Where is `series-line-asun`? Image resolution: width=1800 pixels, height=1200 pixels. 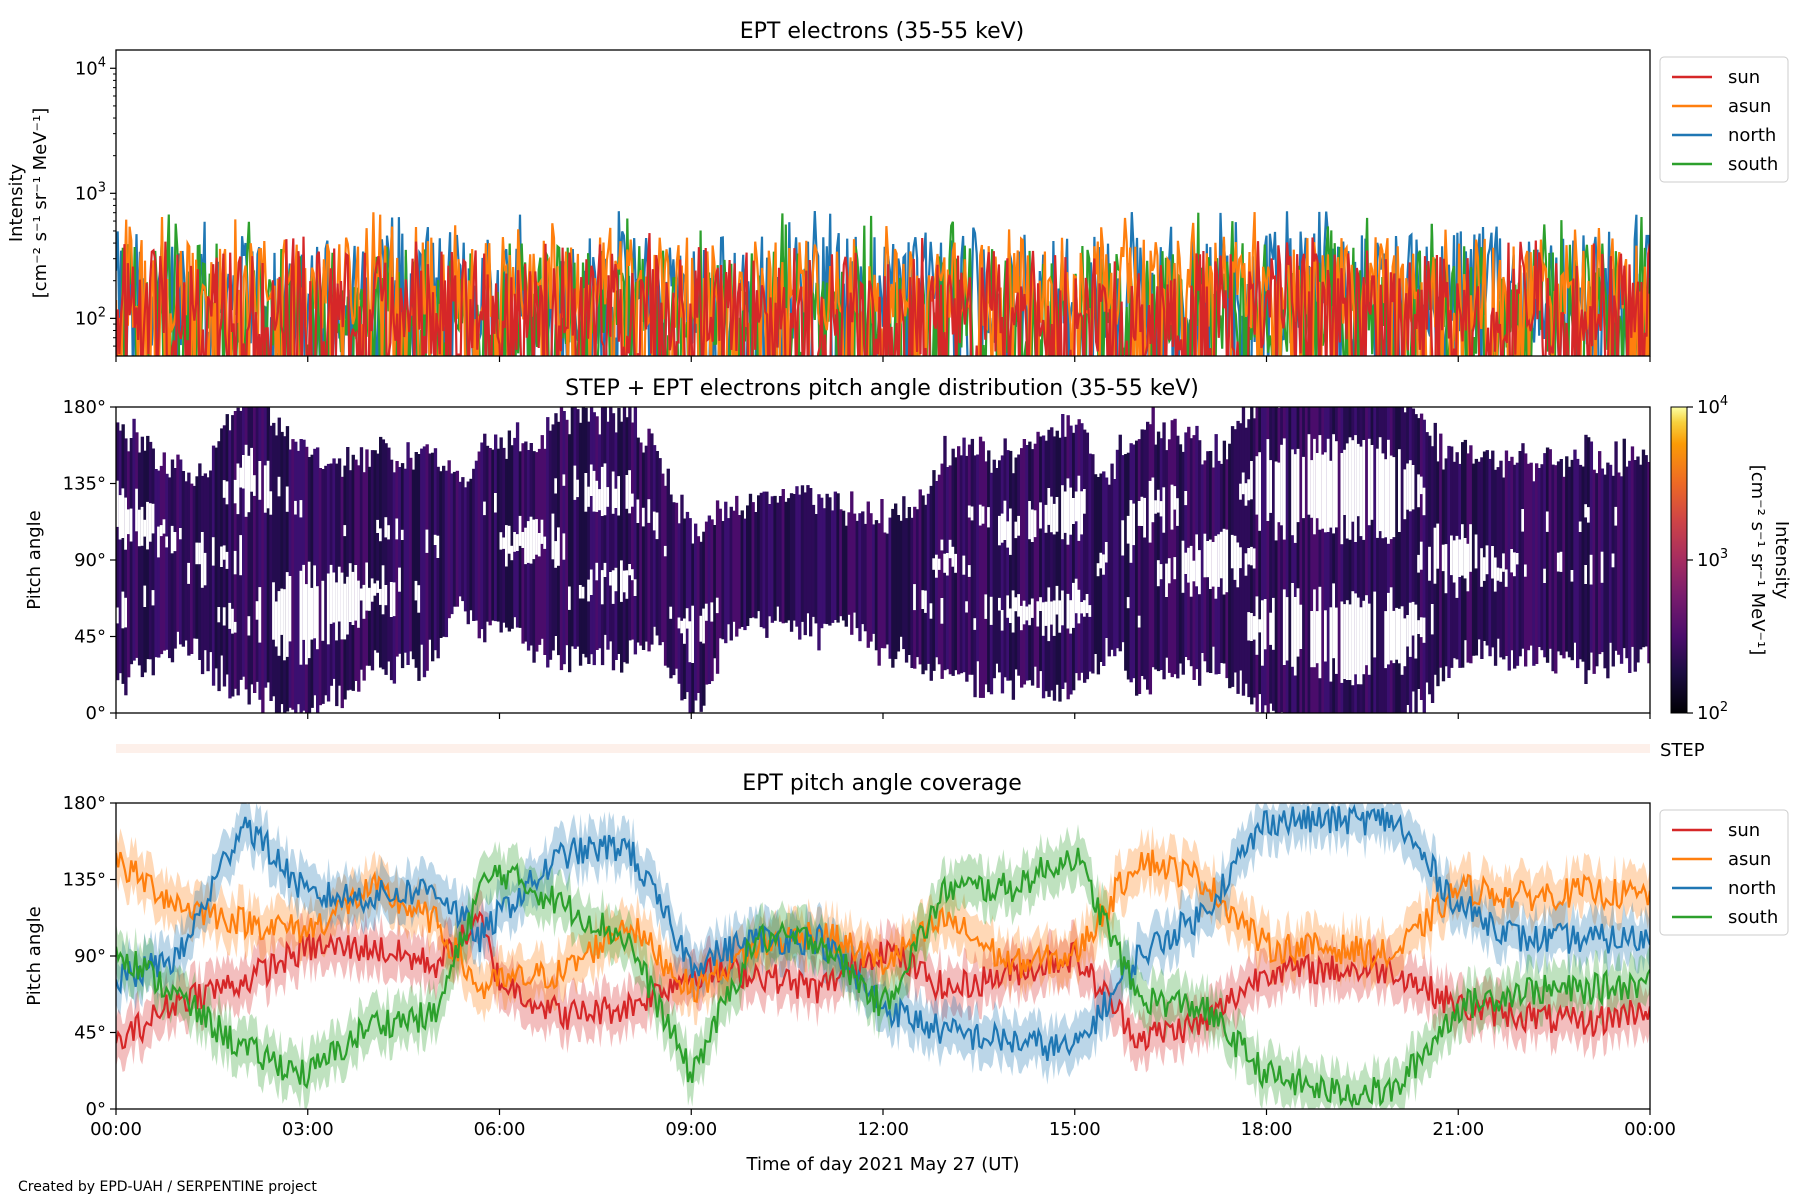
series-line-asun is located at coordinates (883, 926).